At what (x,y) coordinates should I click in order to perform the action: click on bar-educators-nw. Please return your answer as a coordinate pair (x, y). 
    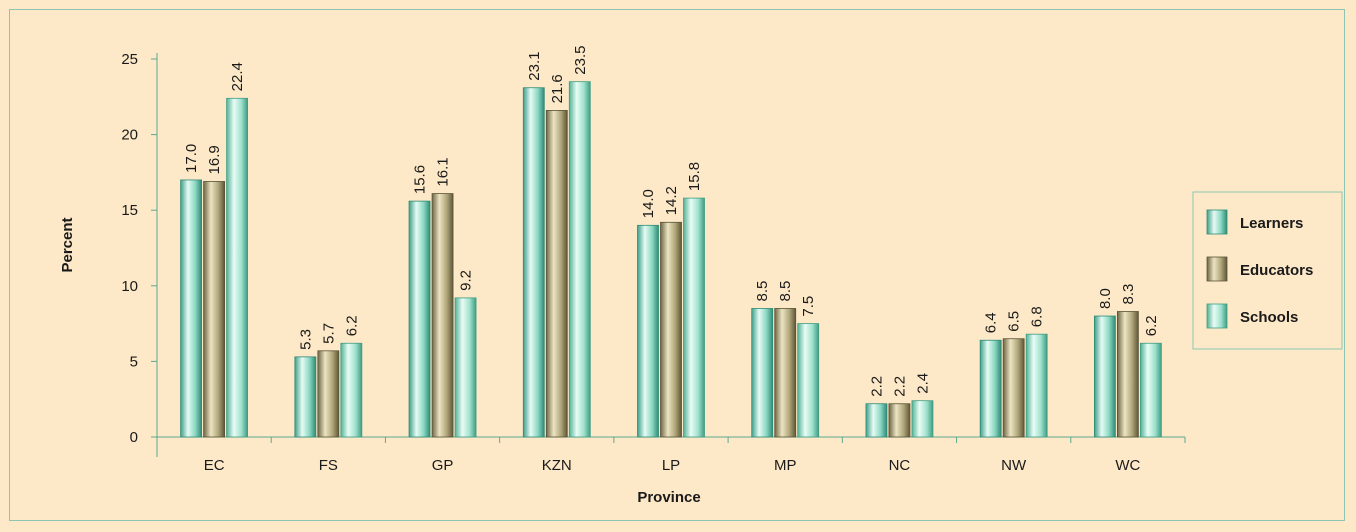
    Looking at the image, I should click on (1013, 388).